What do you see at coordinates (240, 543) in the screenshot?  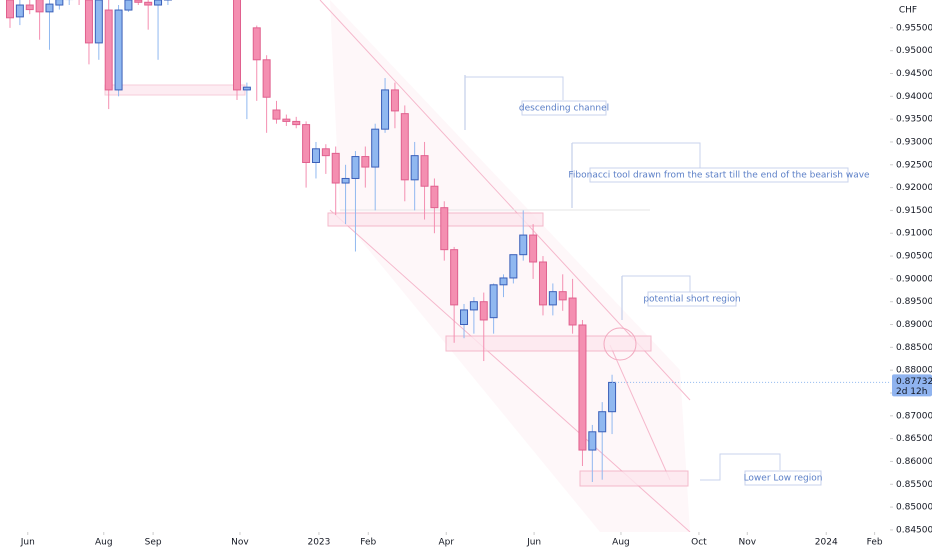 I see `x-tick-label: Nov` at bounding box center [240, 543].